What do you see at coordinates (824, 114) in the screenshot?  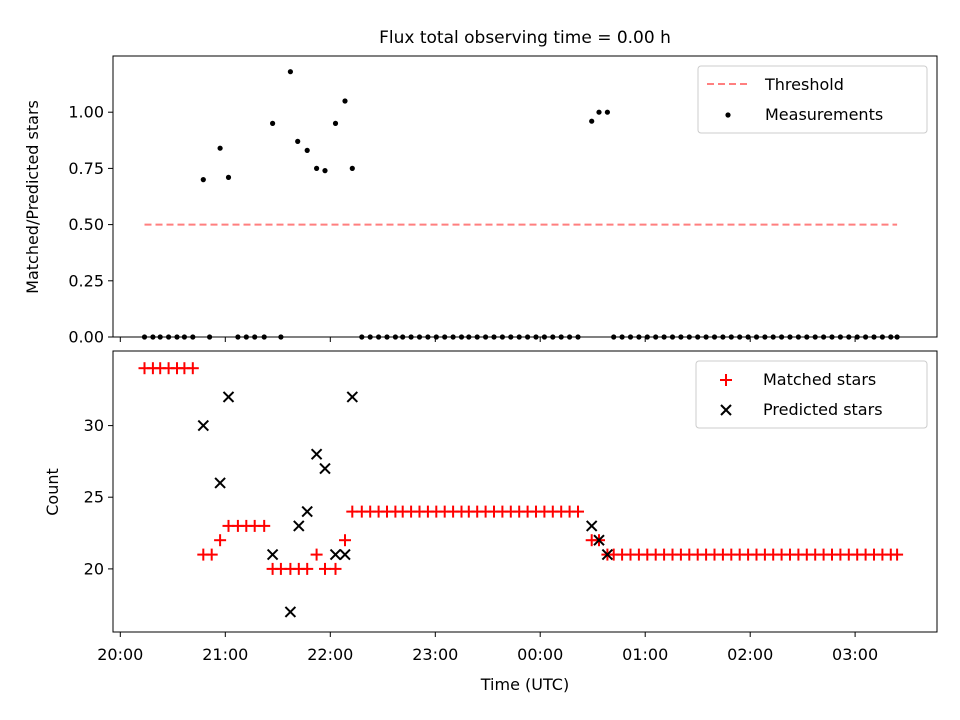 I see `legend-measurements-label: Measurements` at bounding box center [824, 114].